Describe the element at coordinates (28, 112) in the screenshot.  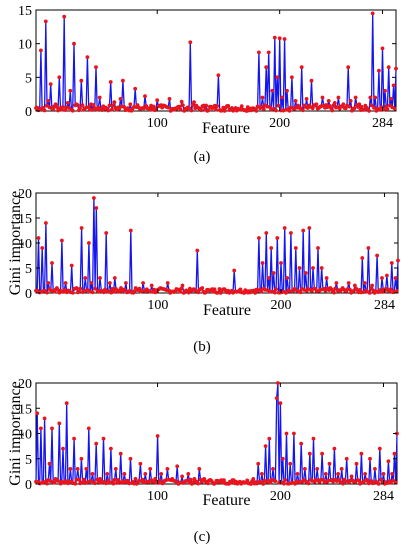
I see `y-tick-label: 0` at that location.